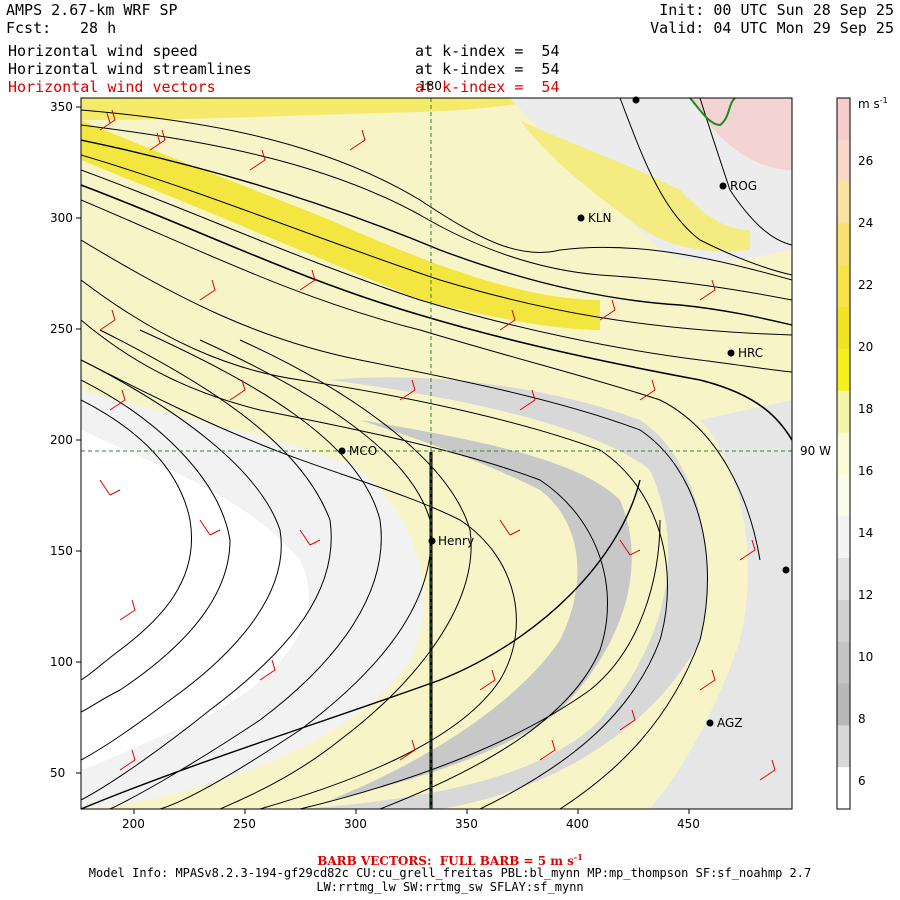 The height and width of the screenshot is (900, 900). What do you see at coordinates (730, 723) in the screenshot?
I see `station-label-agz: AGZ` at bounding box center [730, 723].